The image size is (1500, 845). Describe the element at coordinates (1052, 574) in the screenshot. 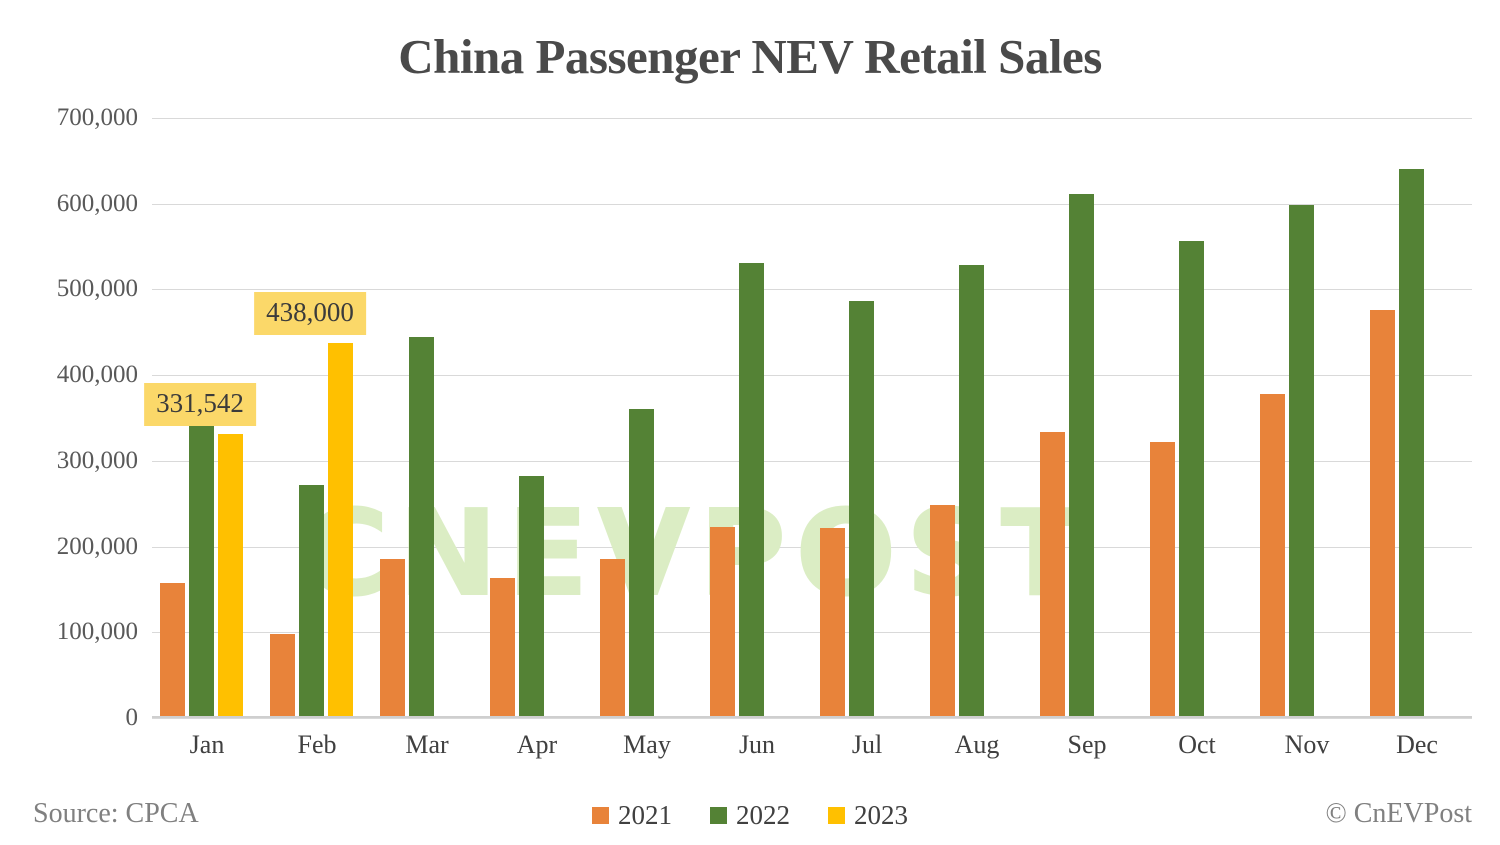

I see `bar-2021-Sep` at that location.